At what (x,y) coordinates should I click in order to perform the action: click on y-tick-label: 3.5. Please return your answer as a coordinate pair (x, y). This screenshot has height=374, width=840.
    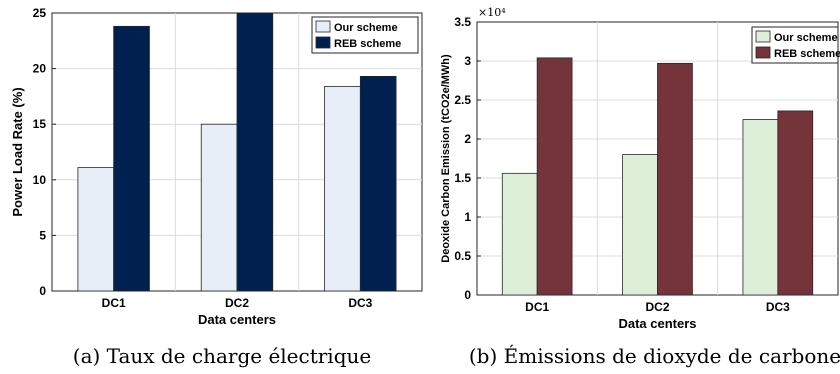
    Looking at the image, I should click on (462, 22).